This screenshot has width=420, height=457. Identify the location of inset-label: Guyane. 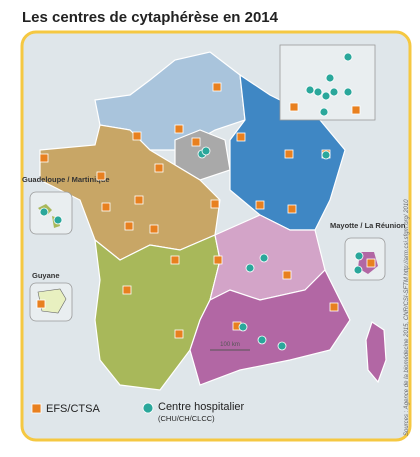
(46, 275).